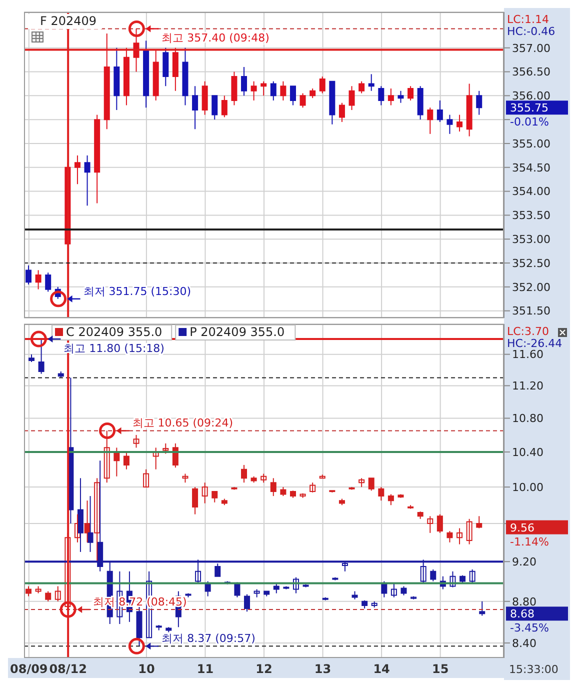 The image size is (578, 683). Describe the element at coordinates (205, 669) in the screenshot. I see `x-tick-label: 11` at that location.